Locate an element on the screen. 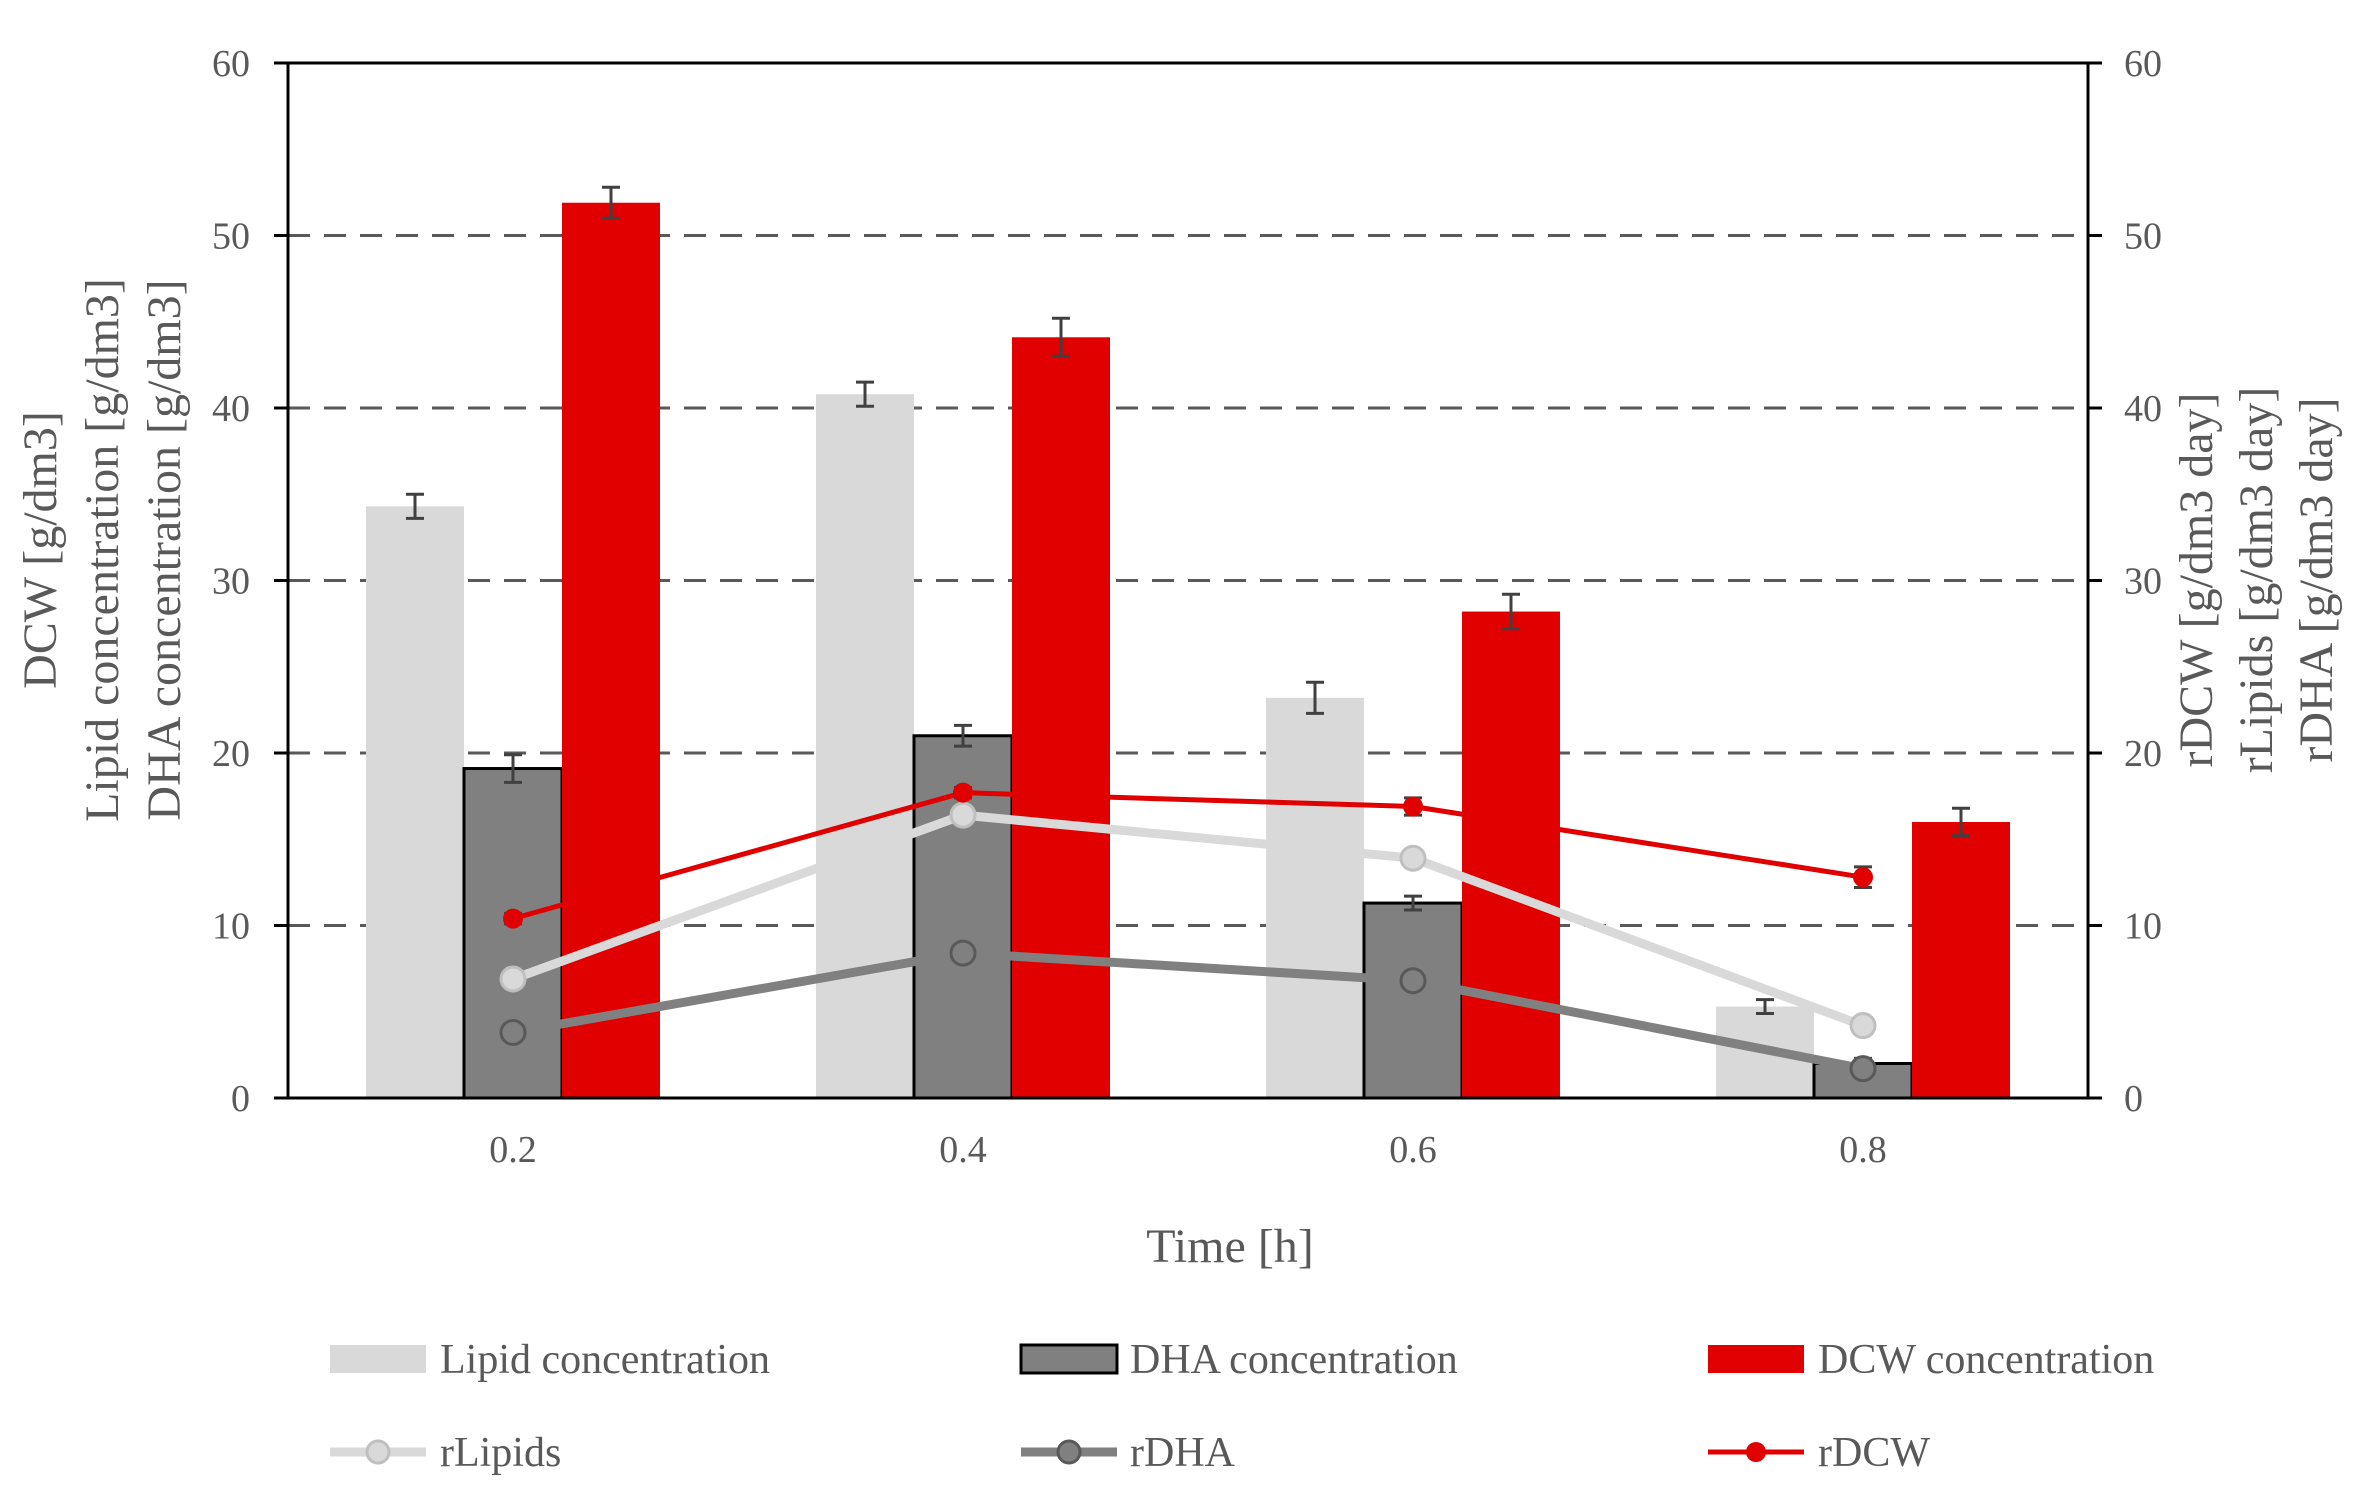 Image resolution: width=2369 pixels, height=1493 pixels. bar-lipid-0.6 is located at coordinates (1315, 897).